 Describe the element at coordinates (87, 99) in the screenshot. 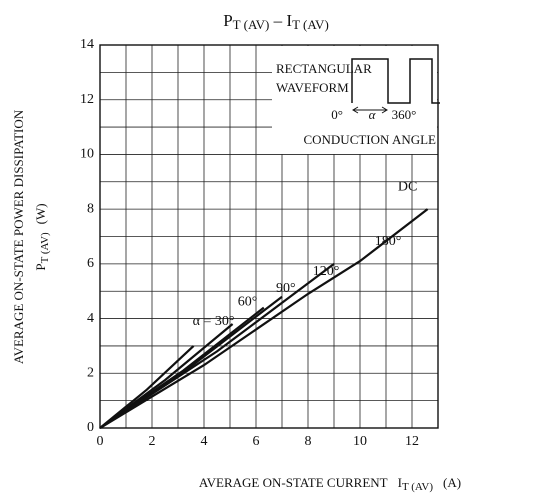

I see `y-tick-label: 12` at that location.